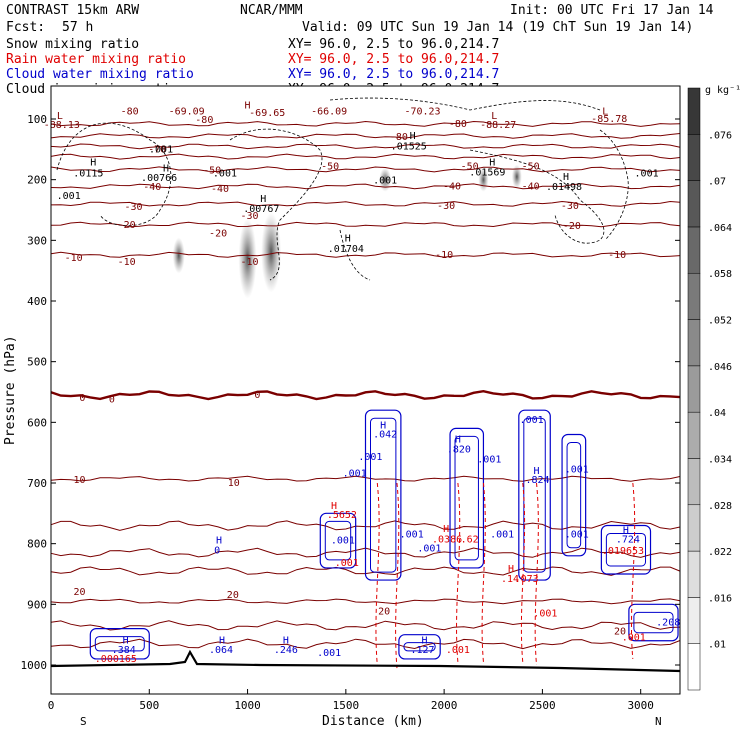 The image size is (740, 744). Describe the element at coordinates (261, 209) in the screenshot. I see `extrema-label: .00767` at that location.